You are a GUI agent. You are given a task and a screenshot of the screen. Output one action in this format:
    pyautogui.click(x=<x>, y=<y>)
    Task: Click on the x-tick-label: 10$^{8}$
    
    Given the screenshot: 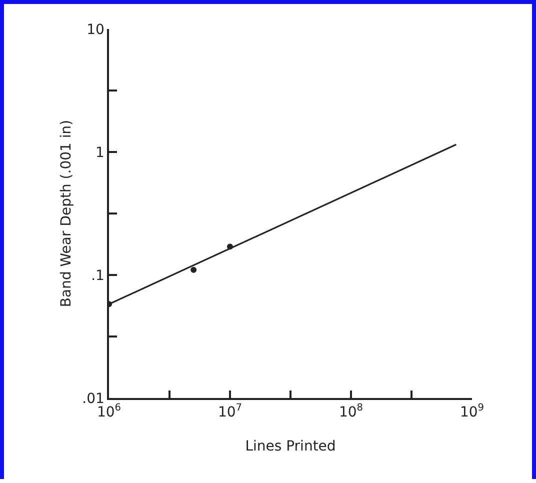 What is the action you would take?
    pyautogui.click(x=351, y=411)
    